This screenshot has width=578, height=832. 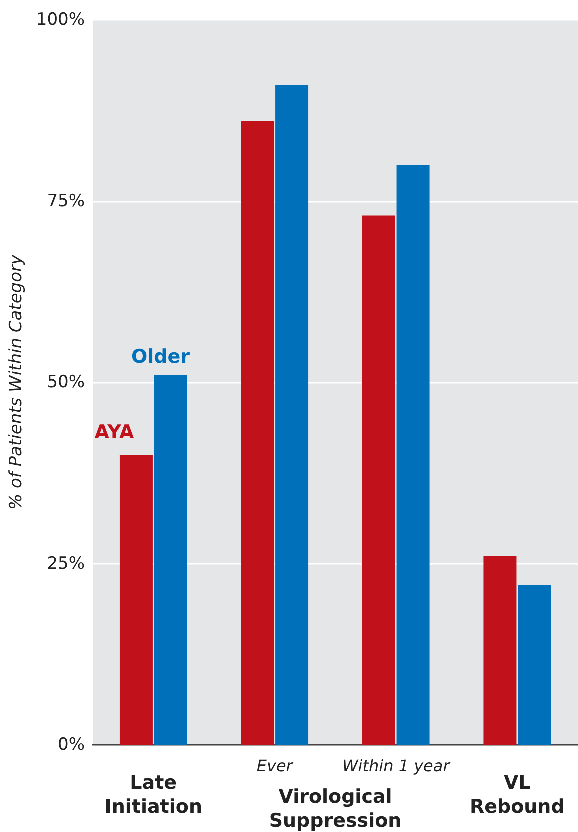 I want to click on y-tick-label: 50%, so click(x=66, y=382).